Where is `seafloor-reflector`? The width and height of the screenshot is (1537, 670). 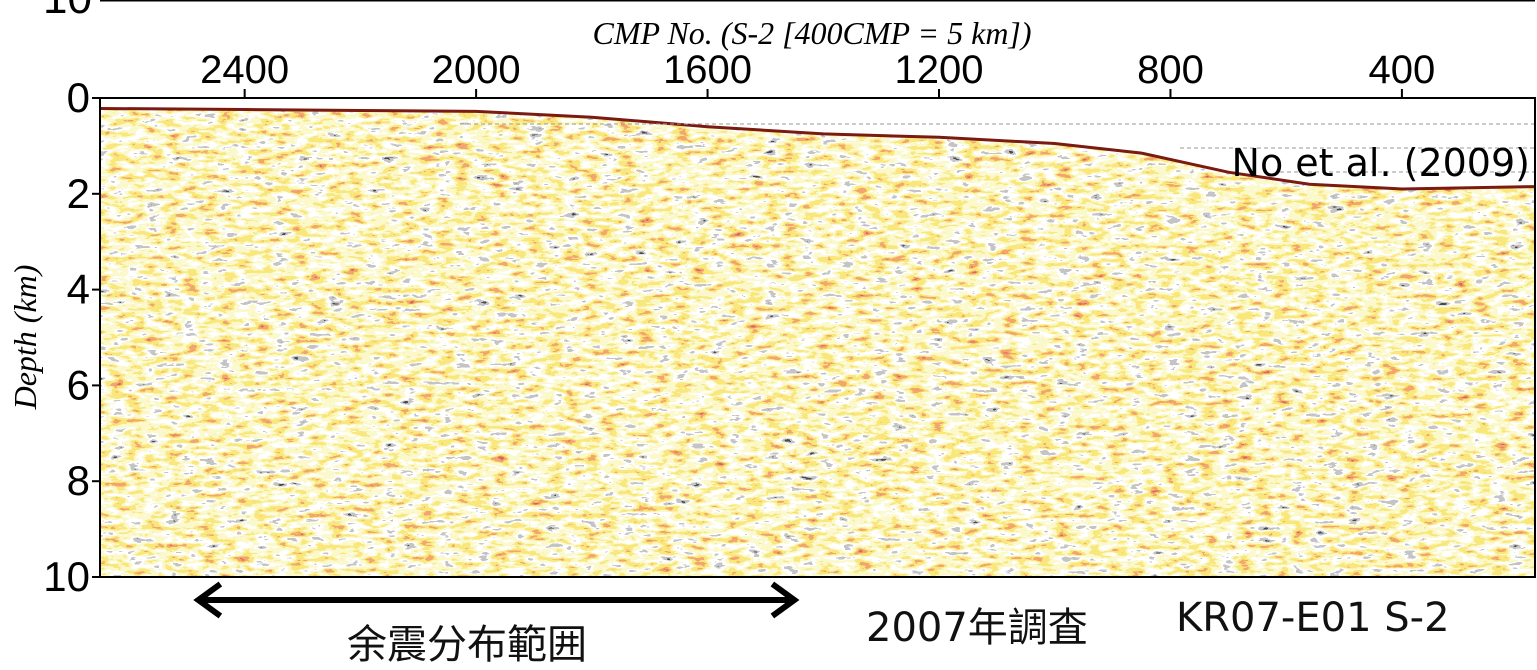 seafloor-reflector is located at coordinates (817, 149).